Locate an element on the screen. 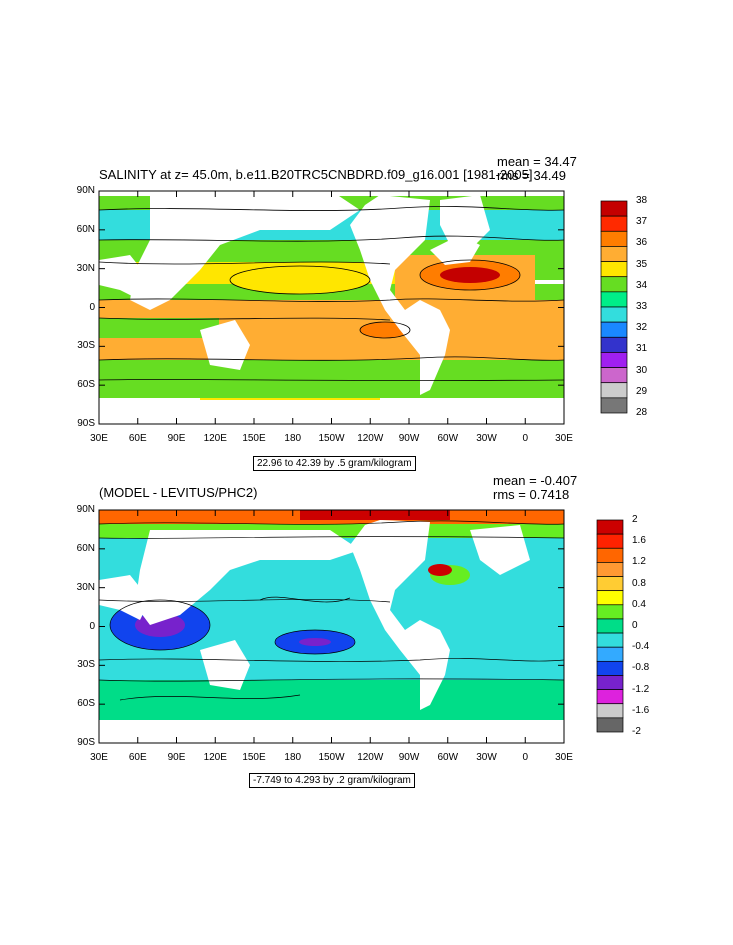 Image resolution: width=733 pixels, height=945 pixels. panel1-colorbar-label: 38 is located at coordinates (642, 200).